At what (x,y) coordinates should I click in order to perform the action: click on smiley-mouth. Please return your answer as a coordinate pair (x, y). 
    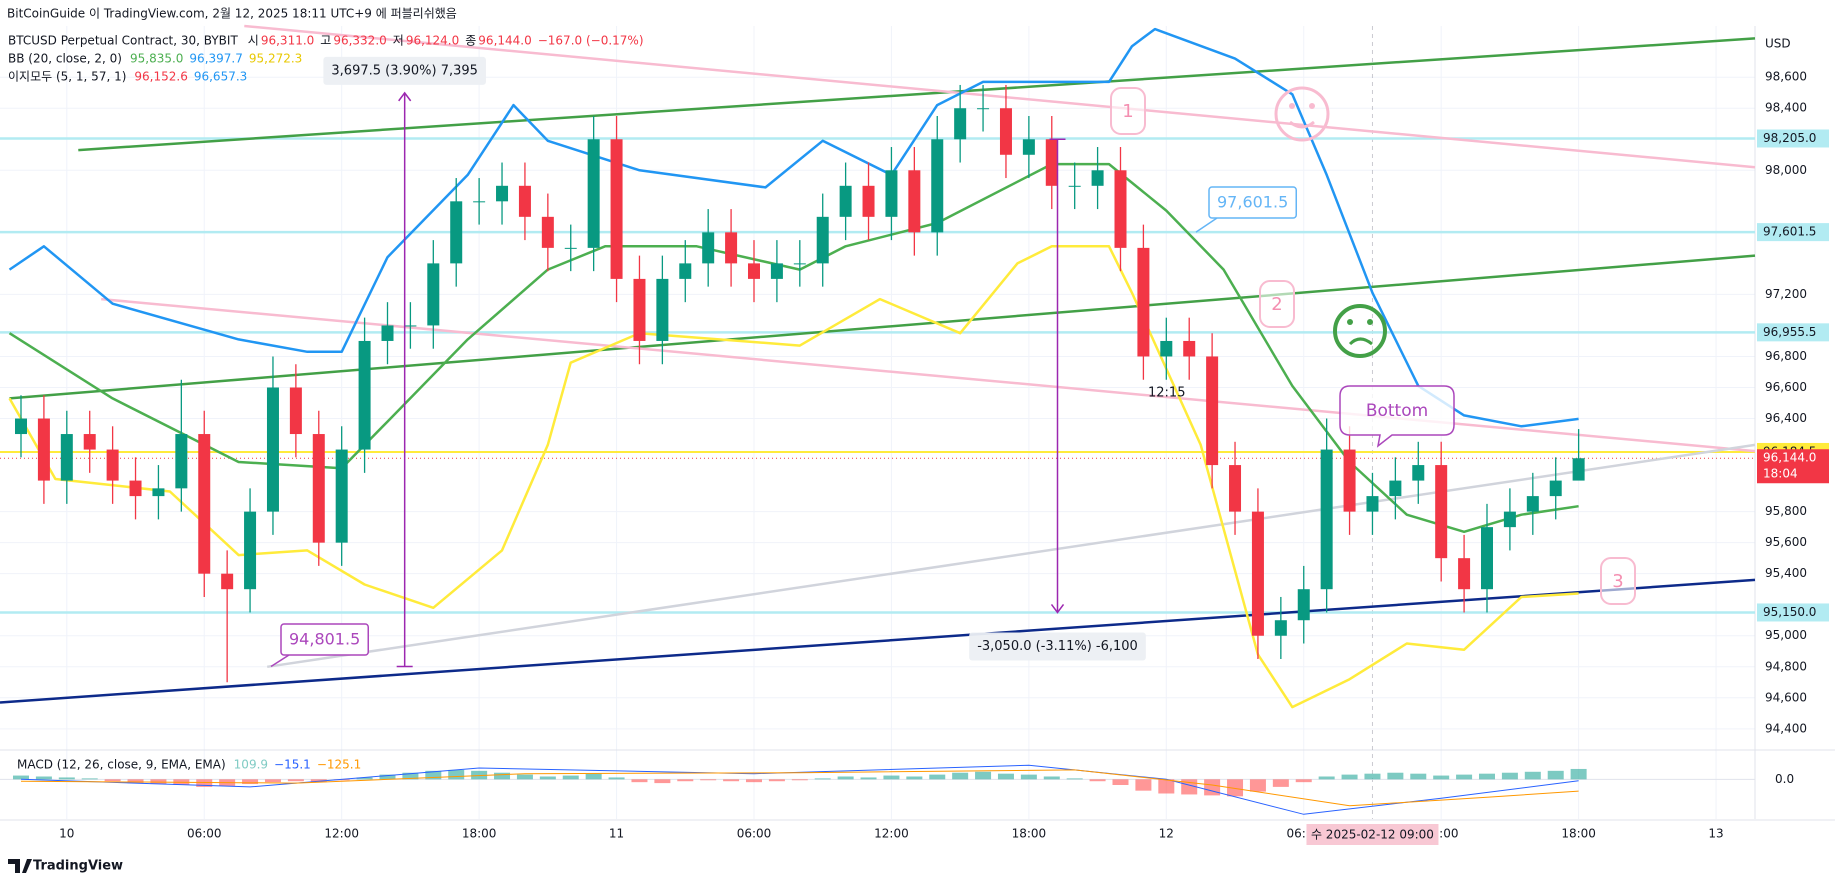
    Looking at the image, I should click on (1360, 341).